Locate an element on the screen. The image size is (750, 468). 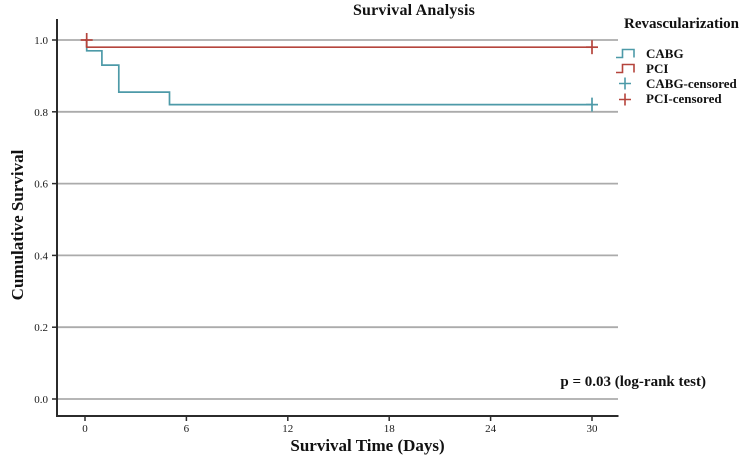
survival-curves is located at coordinates (338, 72).